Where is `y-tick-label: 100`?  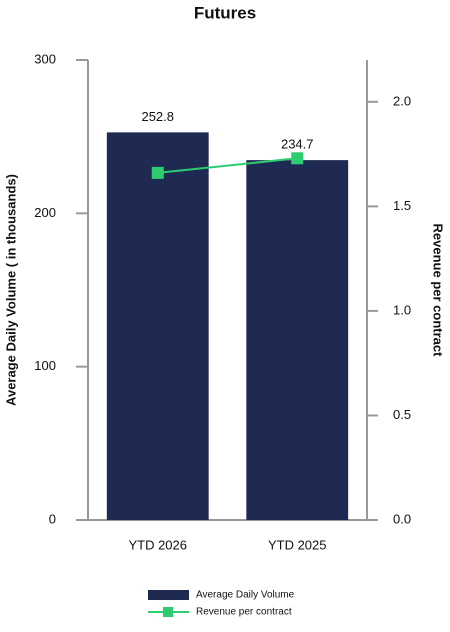 y-tick-label: 100 is located at coordinates (45, 365).